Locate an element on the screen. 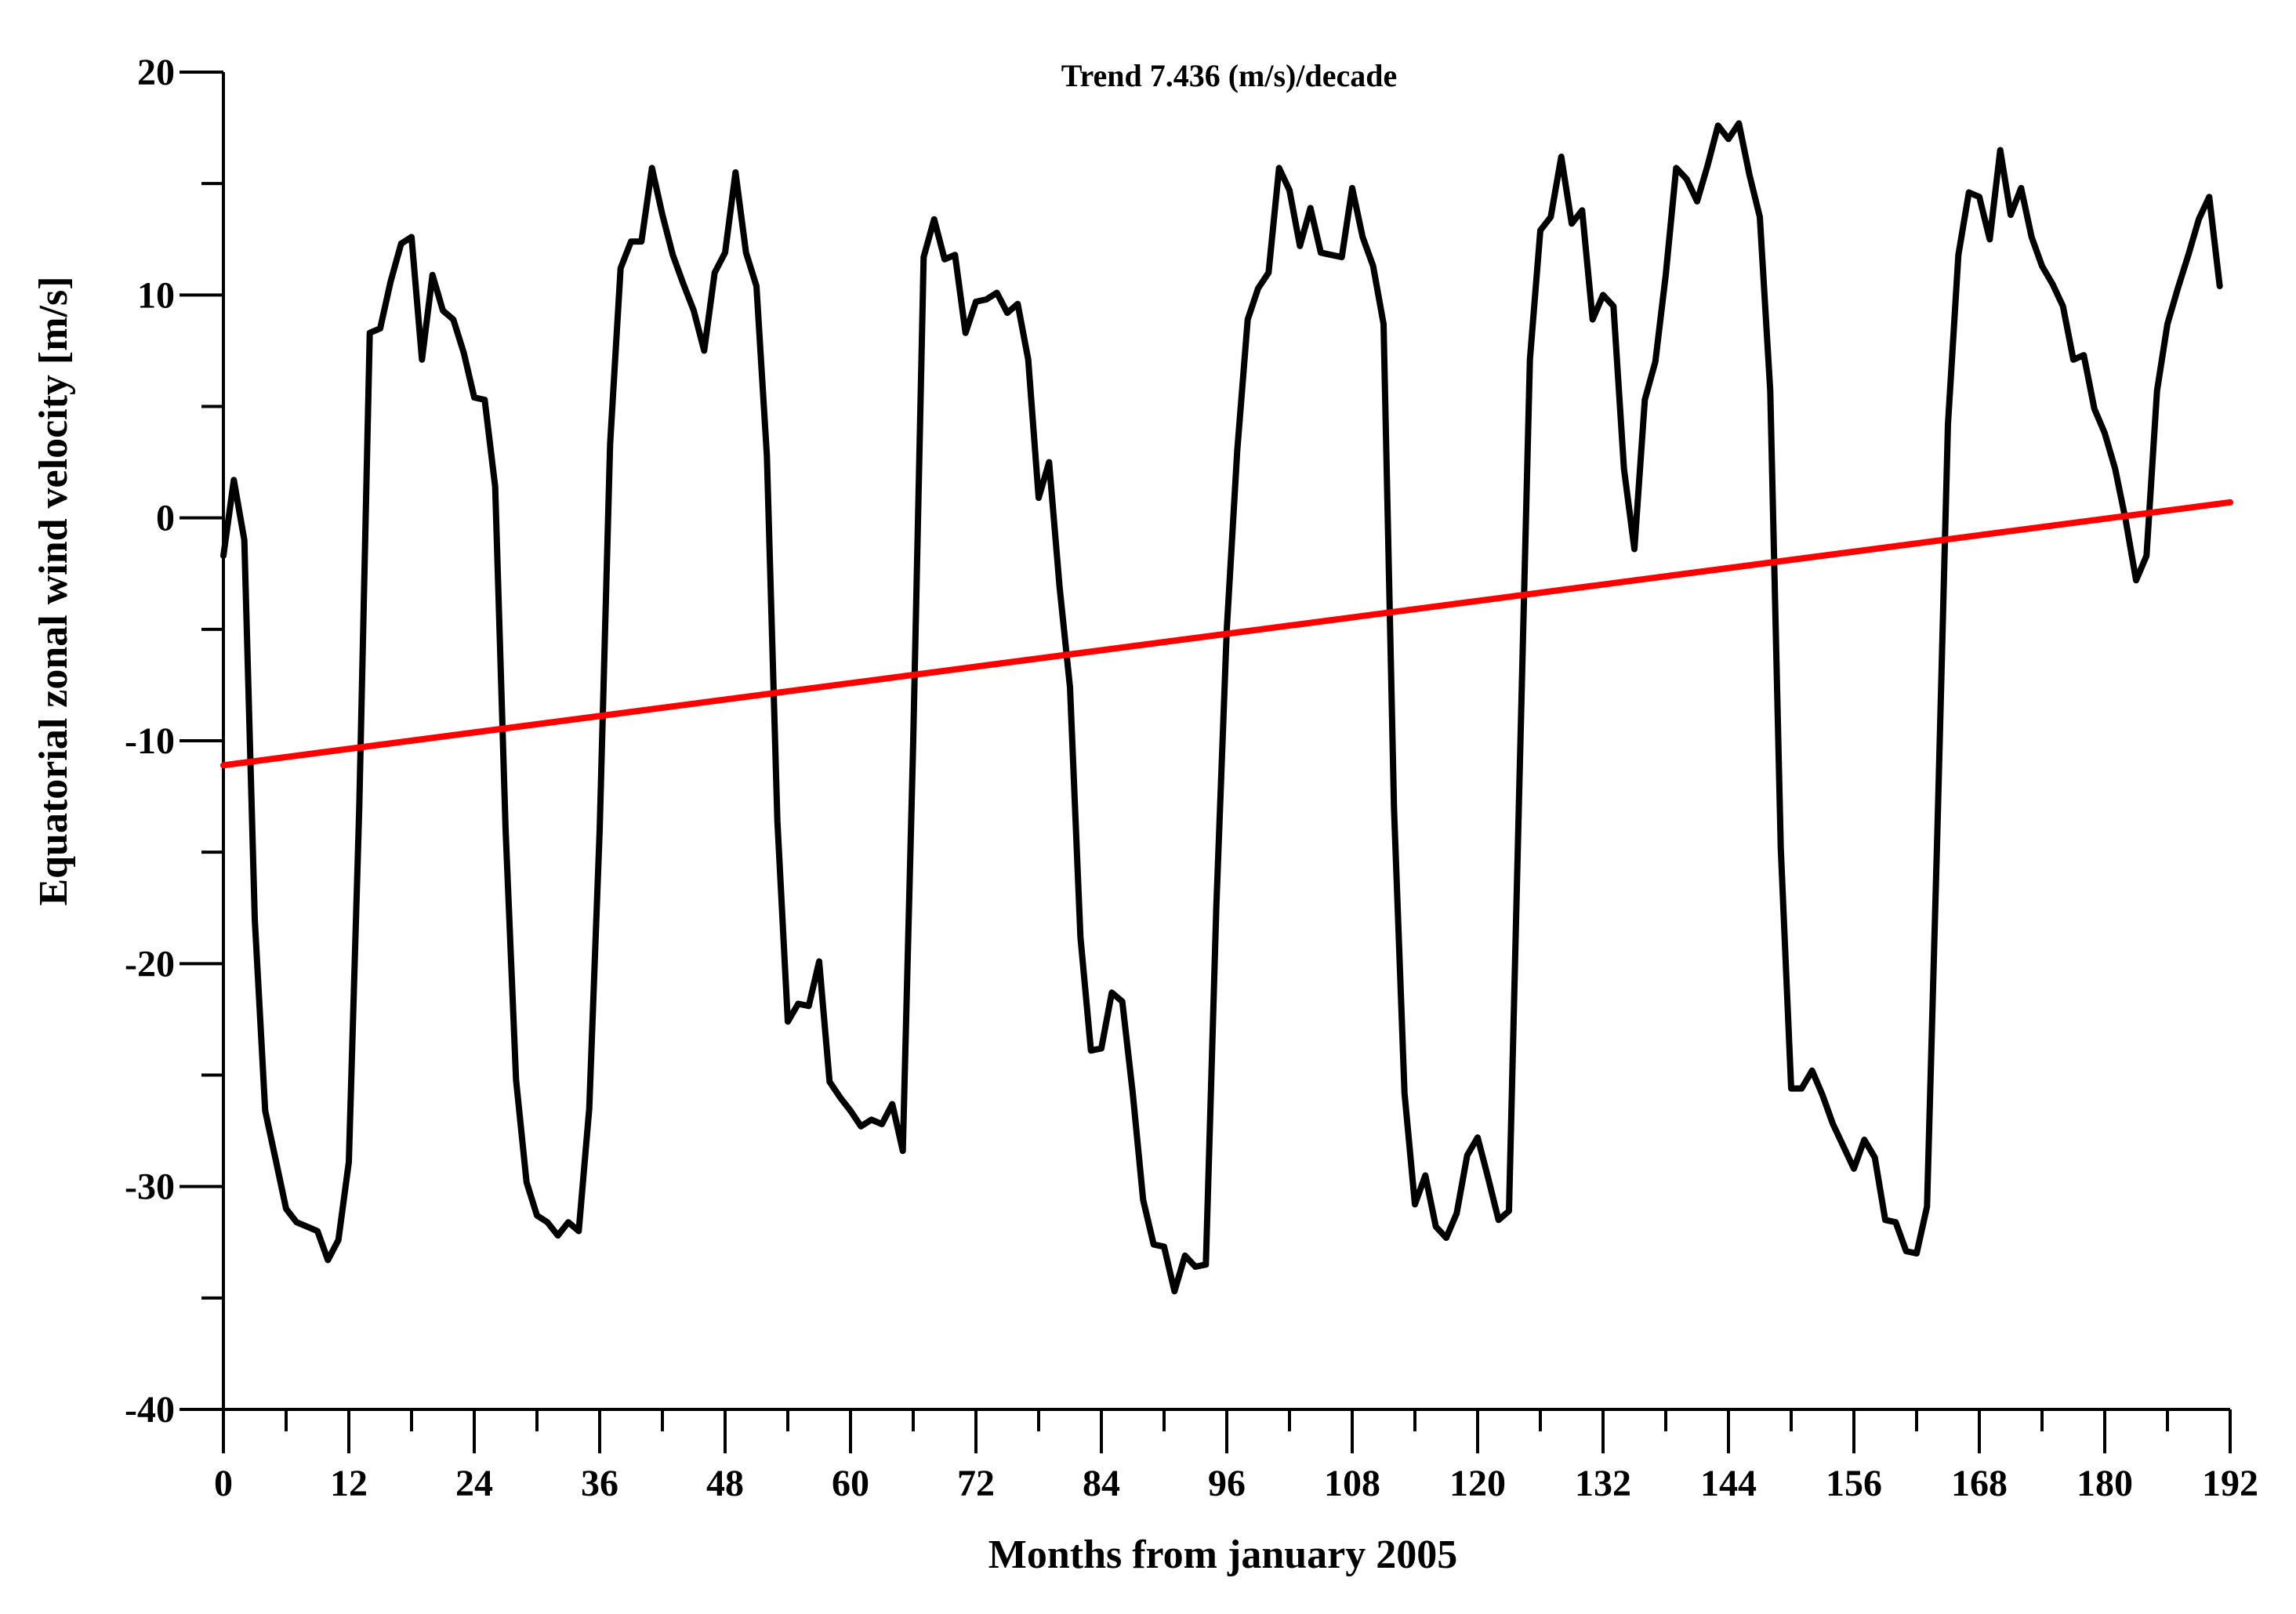 Image resolution: width=2296 pixels, height=1614 pixels. y-tick-label: -40 is located at coordinates (150, 1410).